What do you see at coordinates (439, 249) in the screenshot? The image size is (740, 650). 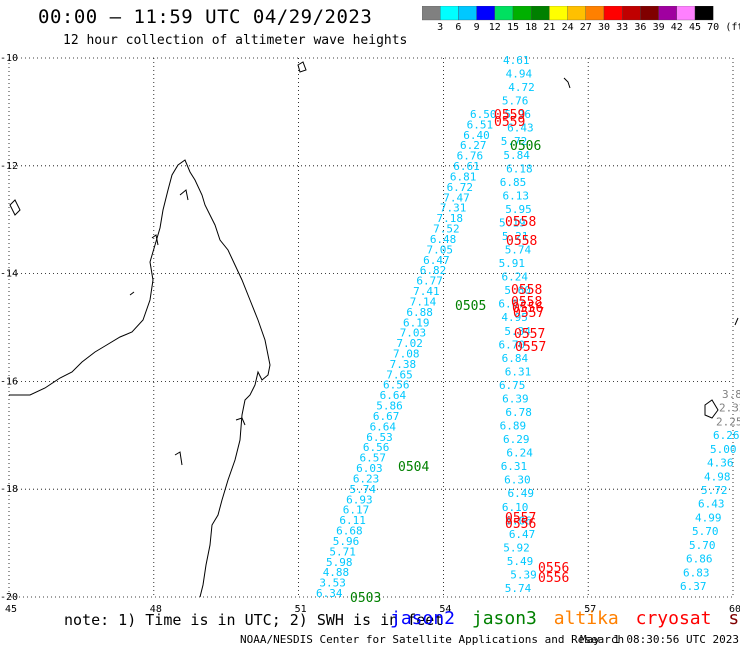 I see `swh-label: 7.05` at bounding box center [439, 249].